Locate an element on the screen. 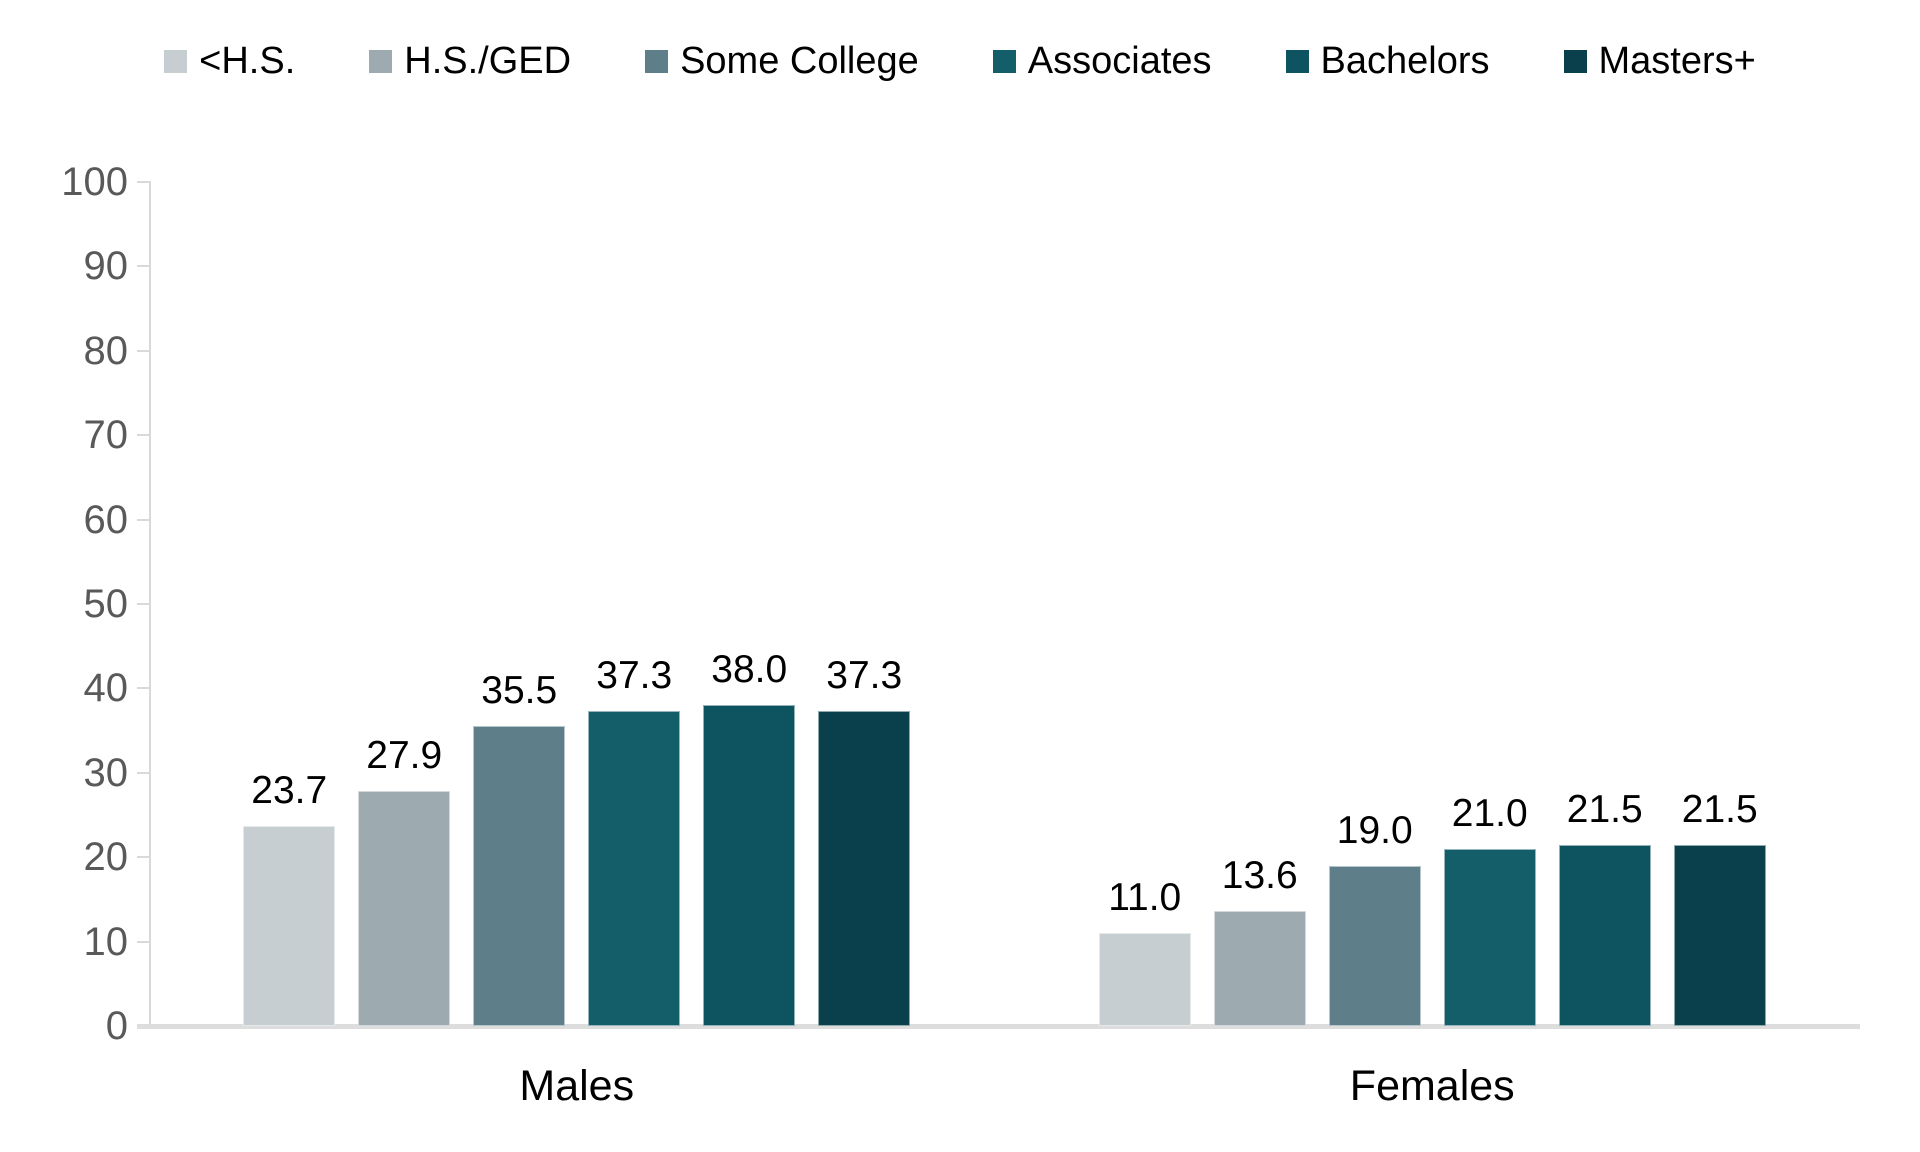 This screenshot has height=1152, width=1920. x-axis-line is located at coordinates (998, 1026).